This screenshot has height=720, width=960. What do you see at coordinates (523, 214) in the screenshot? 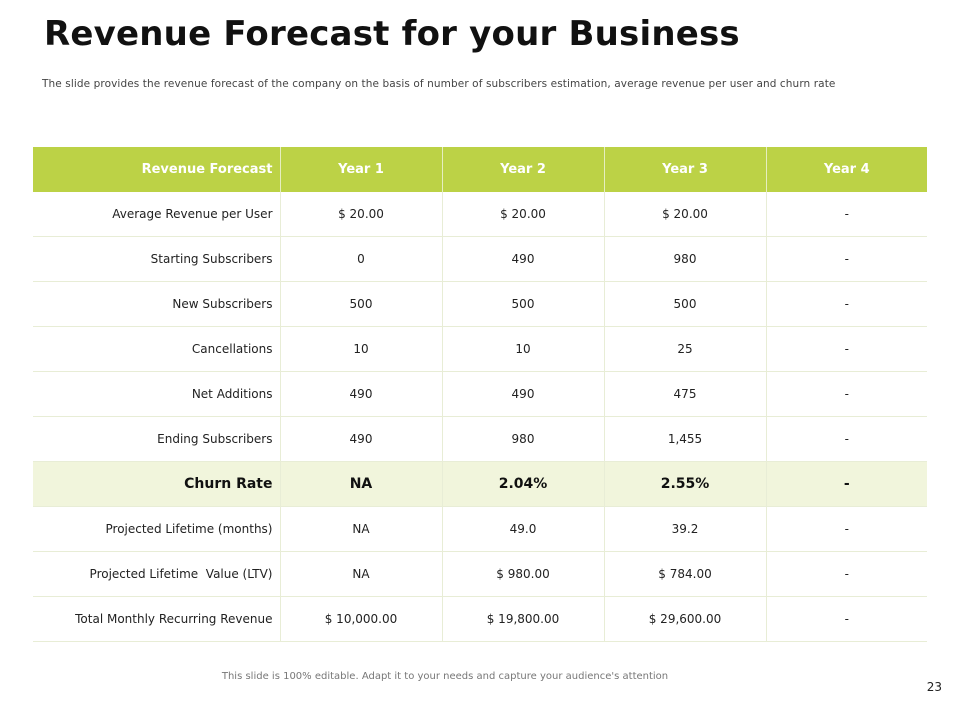
I see `cell-year-2: $ 20.00` at bounding box center [523, 214].